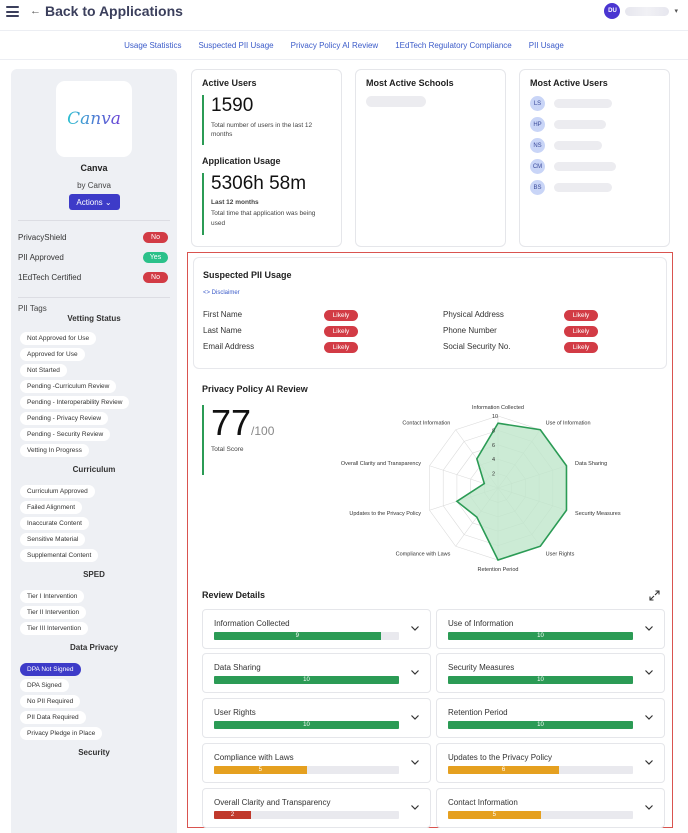 The height and width of the screenshot is (833, 688). Describe the element at coordinates (676, 11) in the screenshot. I see `chevron-down-icon: ▾` at that location.